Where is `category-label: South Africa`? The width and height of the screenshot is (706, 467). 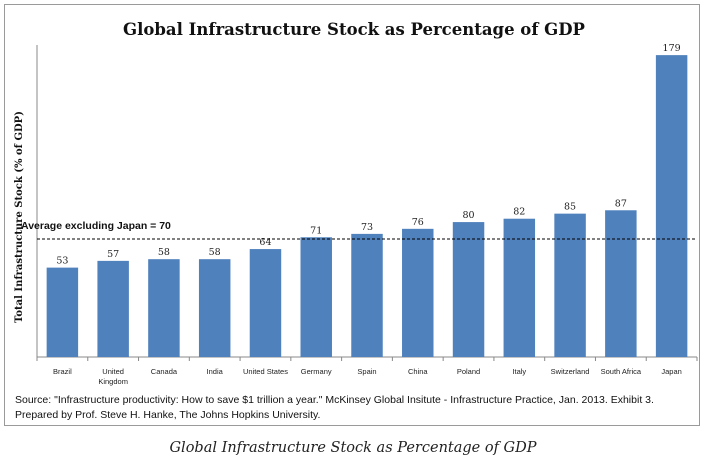
category-label: South Africa is located at coordinates (621, 371).